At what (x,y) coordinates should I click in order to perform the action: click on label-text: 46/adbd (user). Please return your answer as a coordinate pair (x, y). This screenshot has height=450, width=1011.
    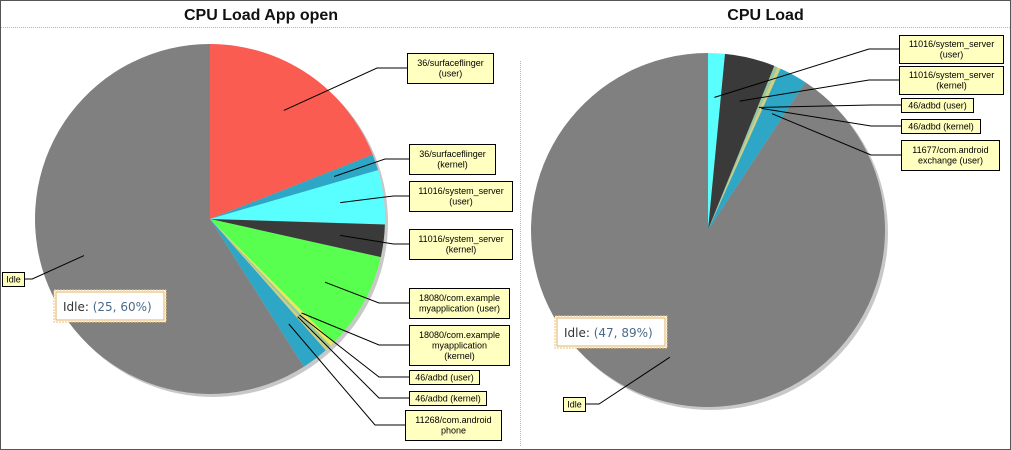
    Looking at the image, I should click on (937, 105).